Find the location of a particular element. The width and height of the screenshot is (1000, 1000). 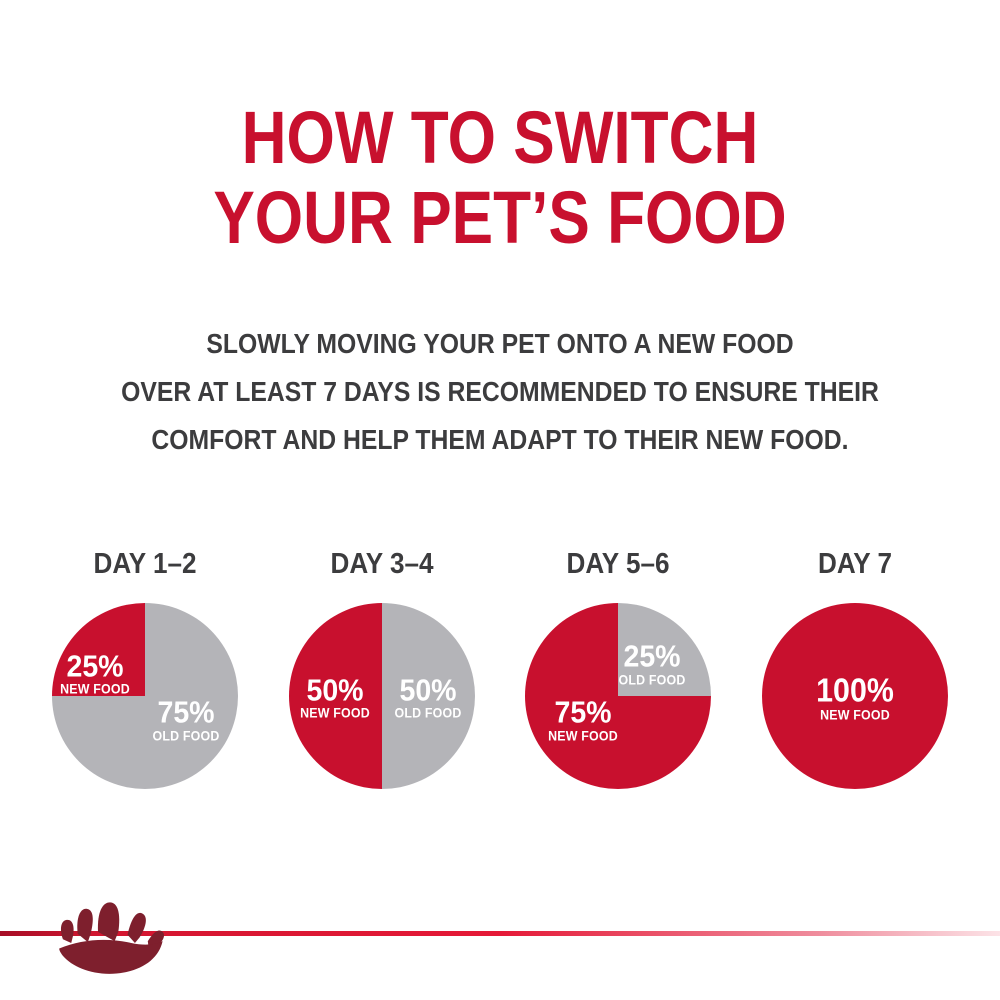

intro-text-line-1: SLOWLY MOVING YOUR PET ONTO A NEW FOOD is located at coordinates (500, 343).